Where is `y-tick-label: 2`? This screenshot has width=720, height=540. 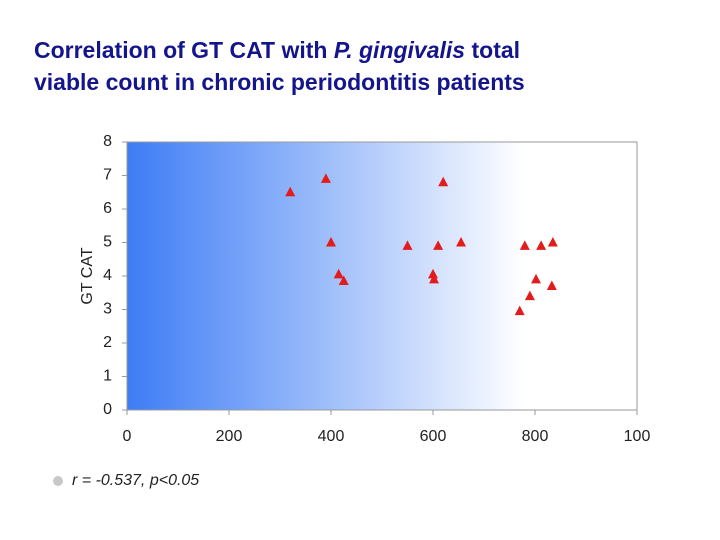 y-tick-label: 2 is located at coordinates (107, 342).